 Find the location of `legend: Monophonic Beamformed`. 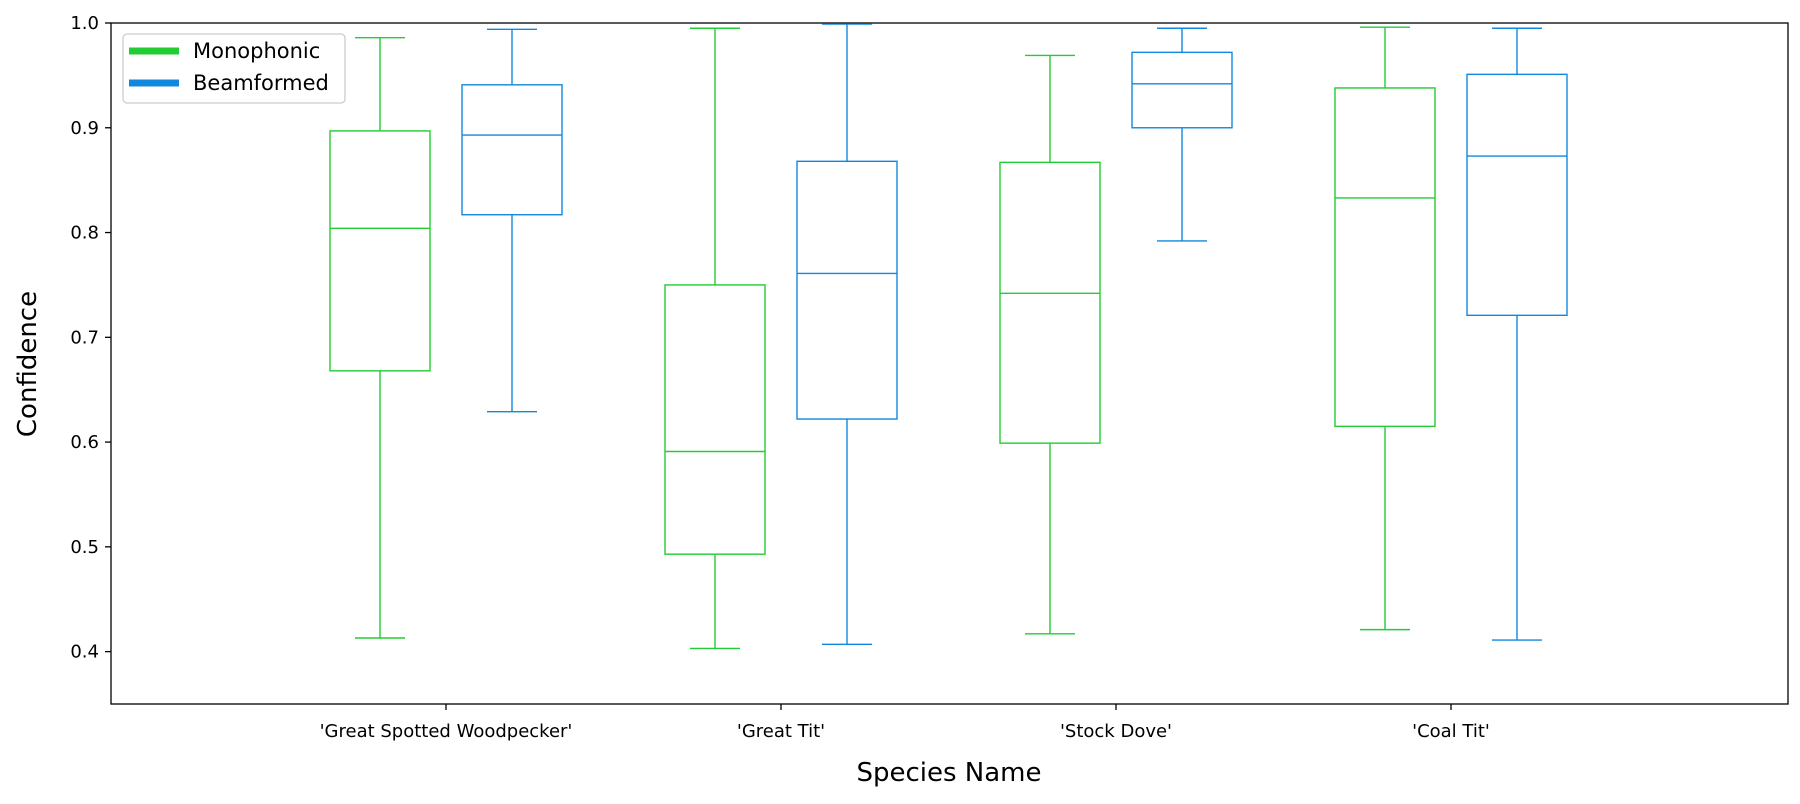

legend: Monophonic Beamformed is located at coordinates (234, 68).